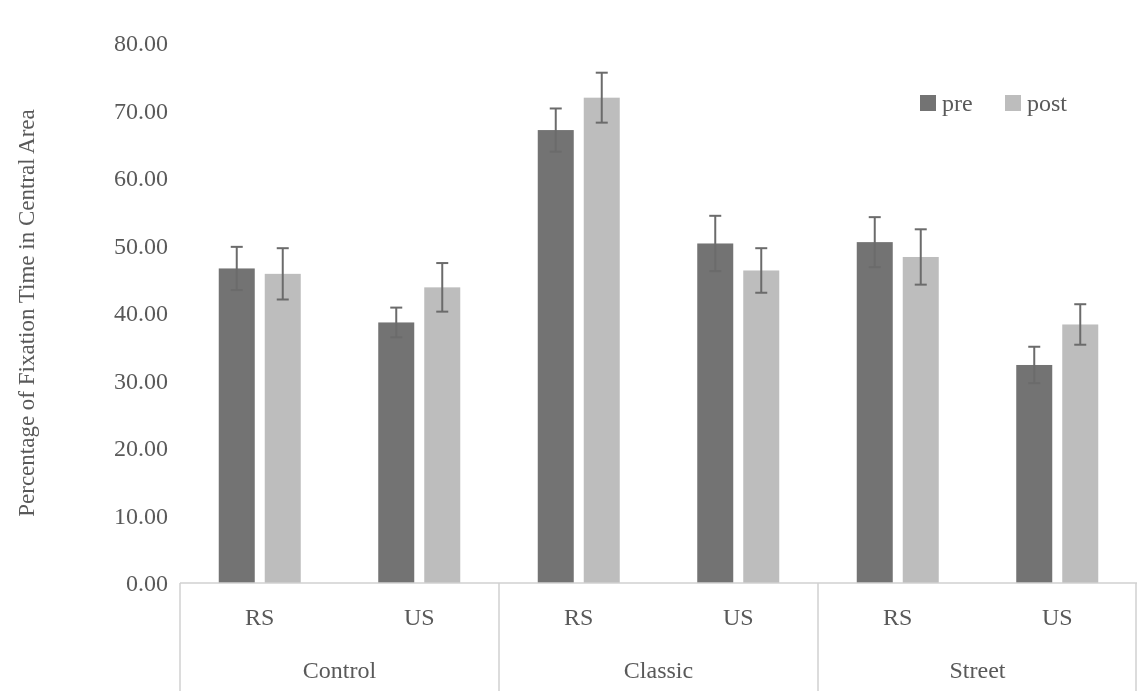  Describe the element at coordinates (141, 110) in the screenshot. I see `y-tick-label: 70.00` at that location.